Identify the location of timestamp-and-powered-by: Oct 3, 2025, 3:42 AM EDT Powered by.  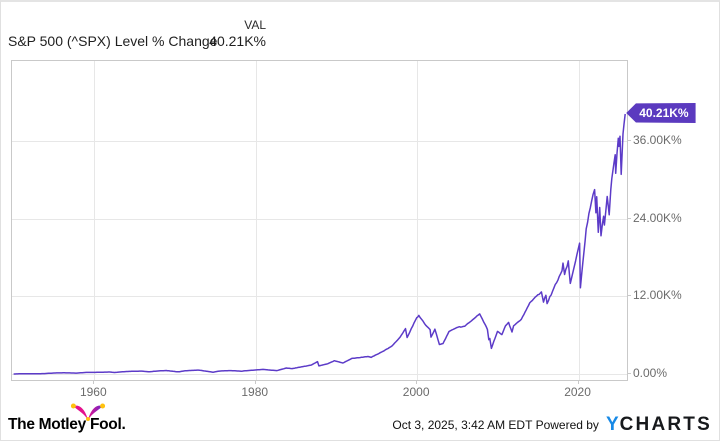
(495, 425).